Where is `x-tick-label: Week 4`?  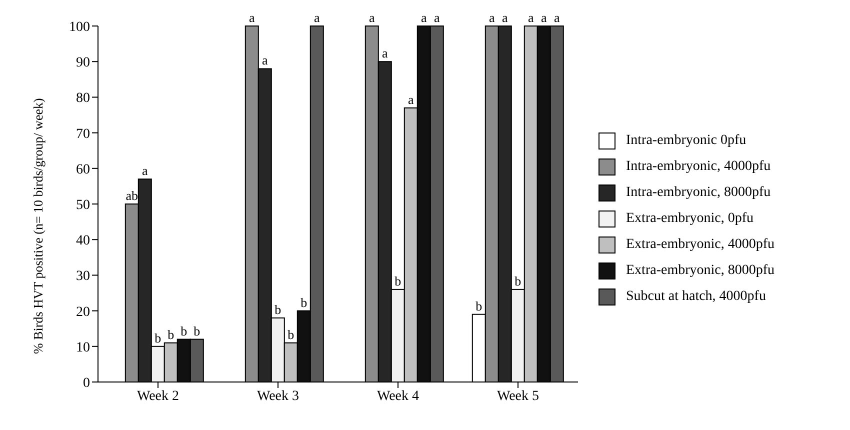
x-tick-label: Week 4 is located at coordinates (398, 396).